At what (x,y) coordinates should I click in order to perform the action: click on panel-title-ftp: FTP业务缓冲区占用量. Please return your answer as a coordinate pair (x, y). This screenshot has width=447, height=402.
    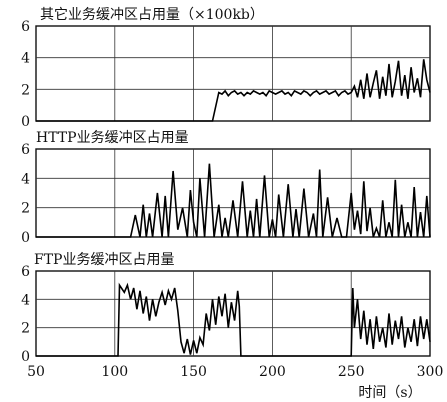
    Looking at the image, I should click on (104, 260).